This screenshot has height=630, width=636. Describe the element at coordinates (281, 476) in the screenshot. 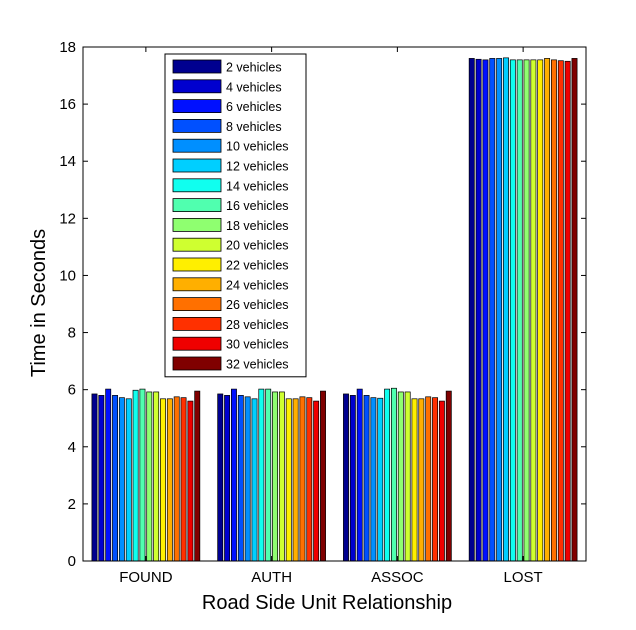

I see `bar-auth-20-vehicles` at that location.